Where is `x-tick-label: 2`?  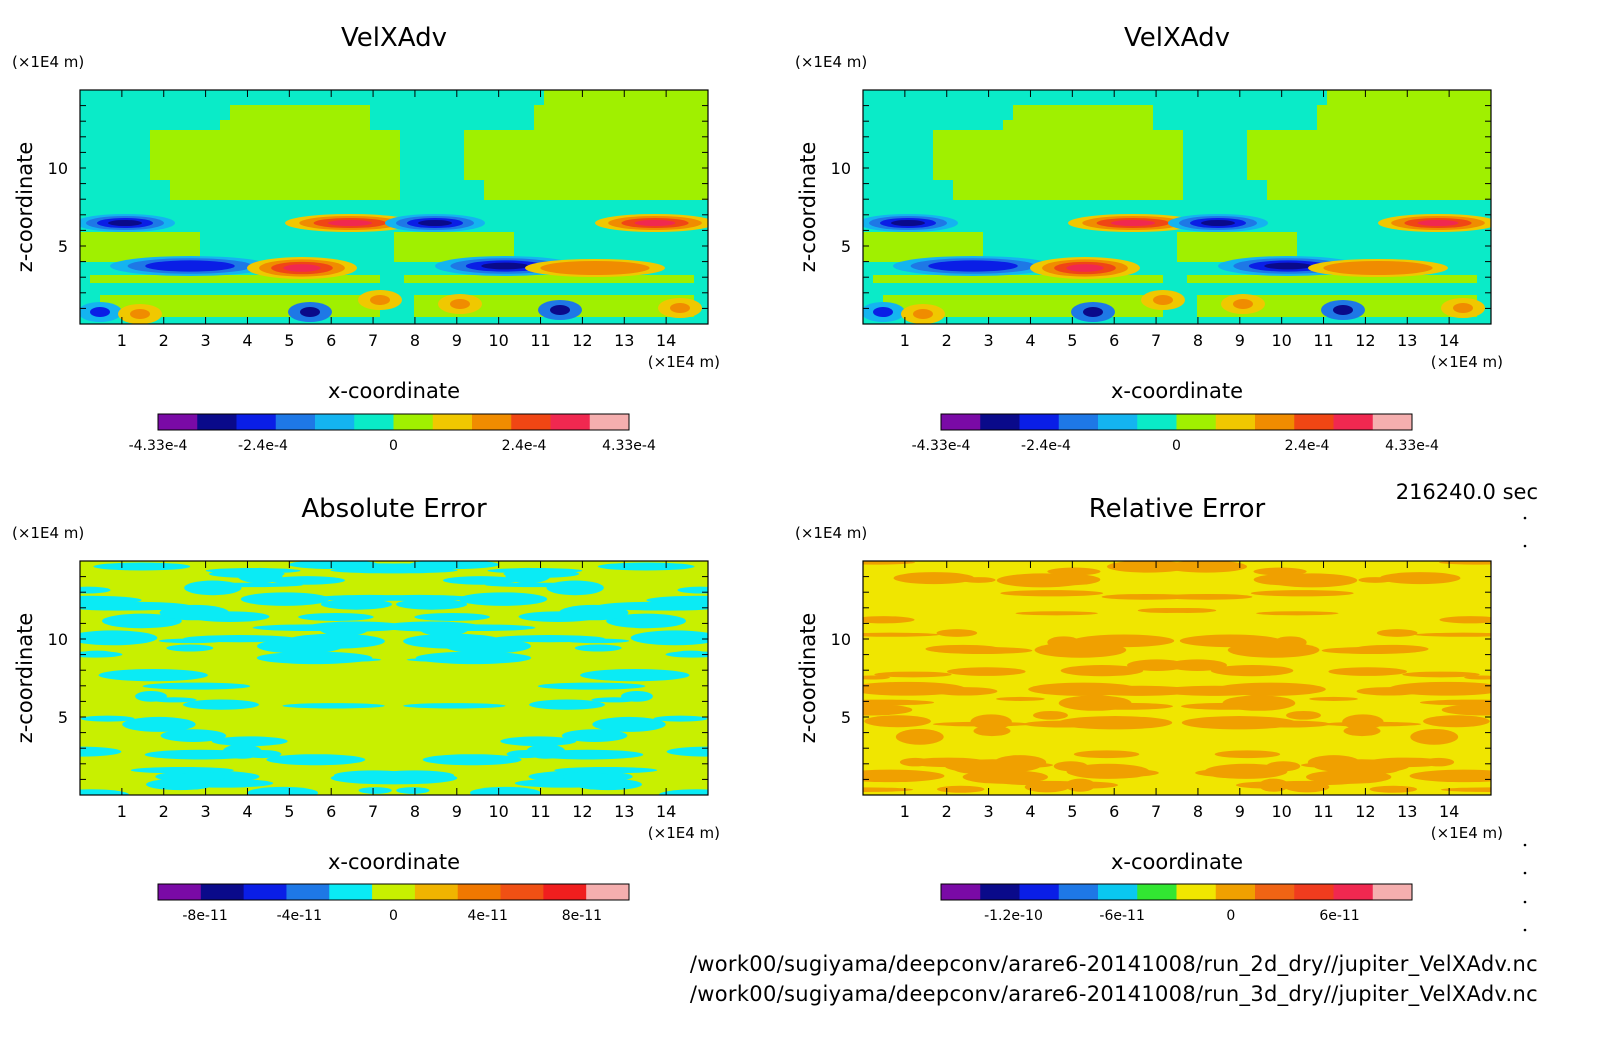 x-tick-label: 2 is located at coordinates (164, 811).